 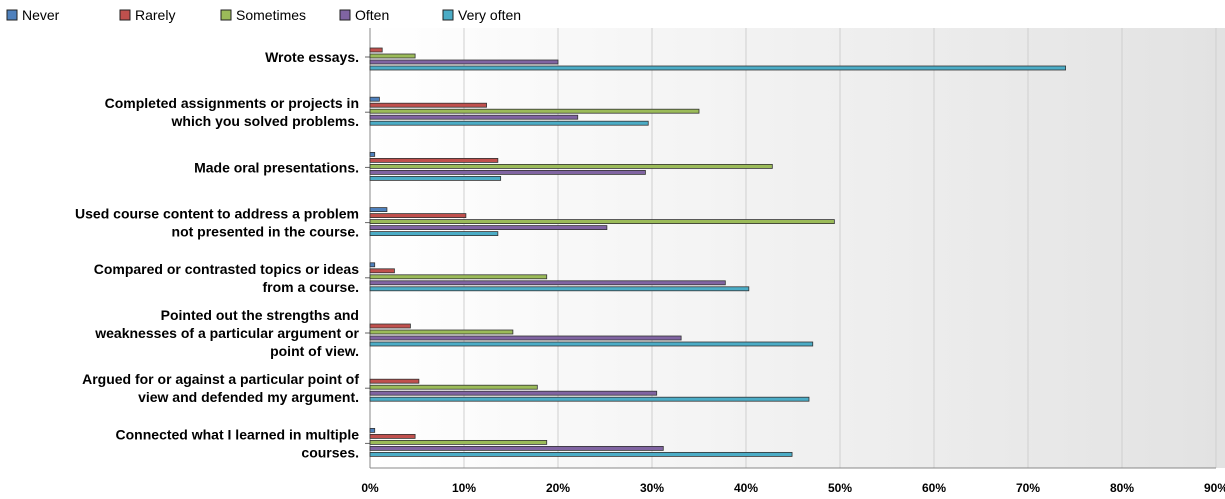 I want to click on x-tick-label: 80%, so click(x=1122, y=488).